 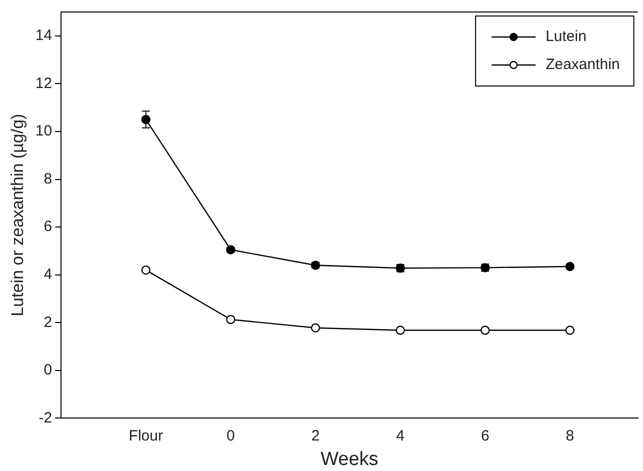 I want to click on x-tick-label: 8, so click(x=570, y=435).